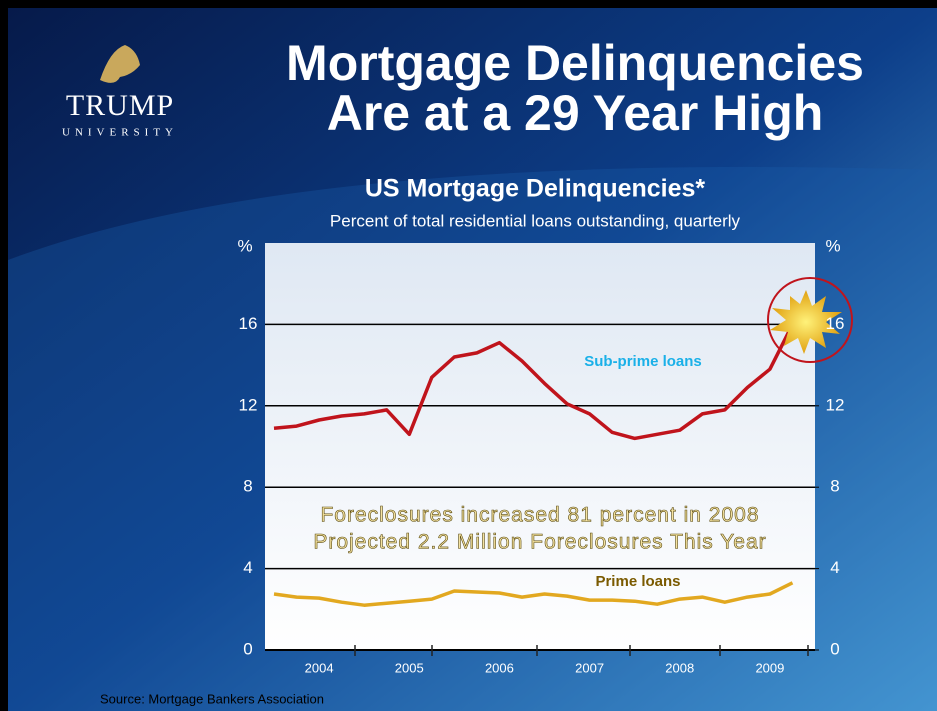  Describe the element at coordinates (835, 404) in the screenshot. I see `y2-tick-label: 12` at that location.